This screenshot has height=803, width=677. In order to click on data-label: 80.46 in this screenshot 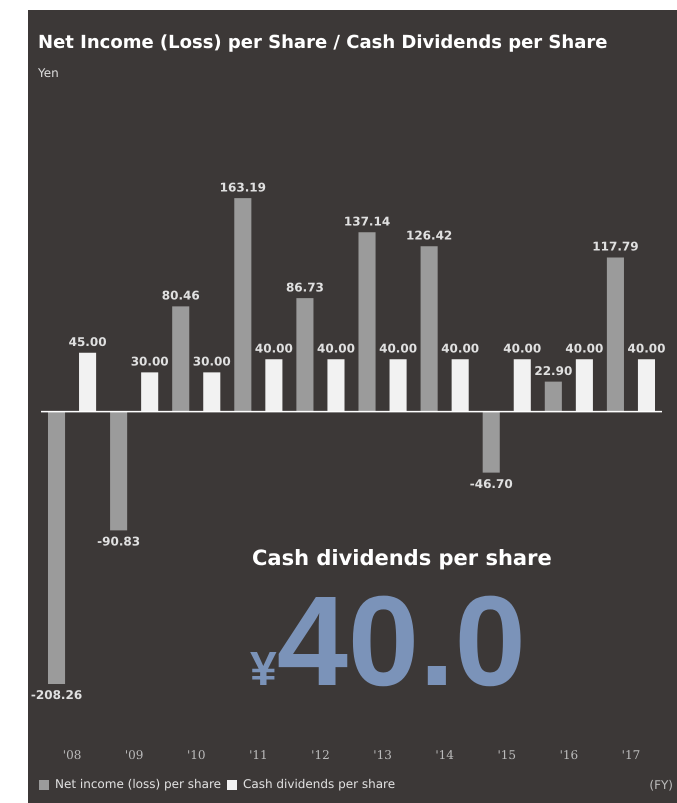, I will do `click(181, 295)`.